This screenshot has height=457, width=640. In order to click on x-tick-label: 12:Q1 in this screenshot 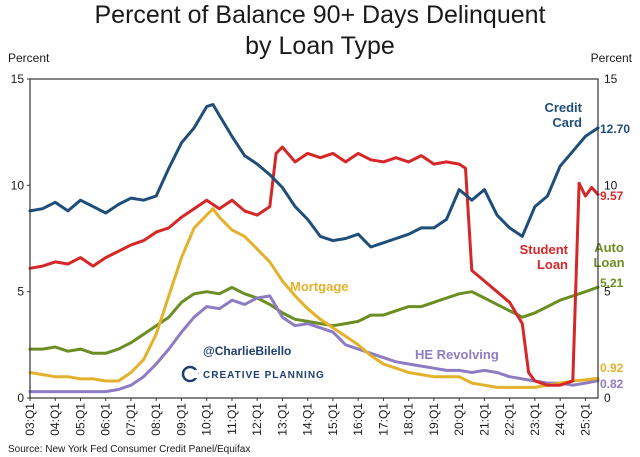, I will do `click(257, 419)`.